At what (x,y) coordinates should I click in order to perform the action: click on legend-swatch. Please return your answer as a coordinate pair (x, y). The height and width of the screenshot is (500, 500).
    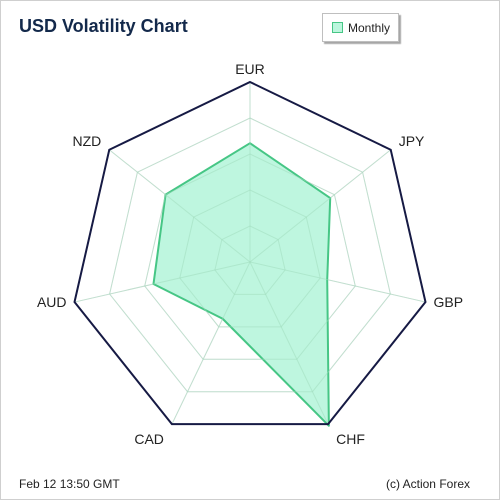
    Looking at the image, I should click on (337, 27).